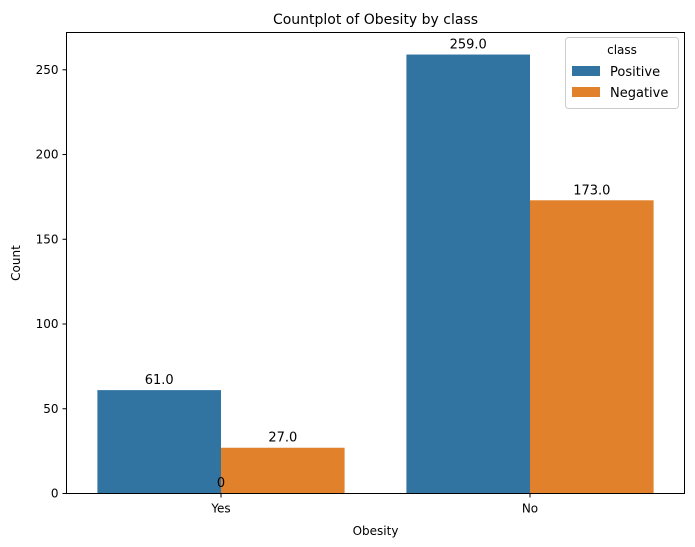 This screenshot has width=695, height=547. Describe the element at coordinates (16, 263) in the screenshot. I see `y-axis-label: Count` at that location.